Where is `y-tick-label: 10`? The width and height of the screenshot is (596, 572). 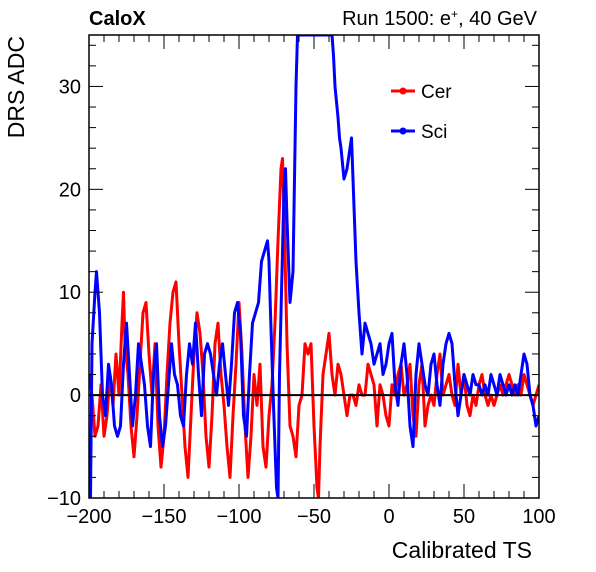
y-tick-label: 10 is located at coordinates (70, 293).